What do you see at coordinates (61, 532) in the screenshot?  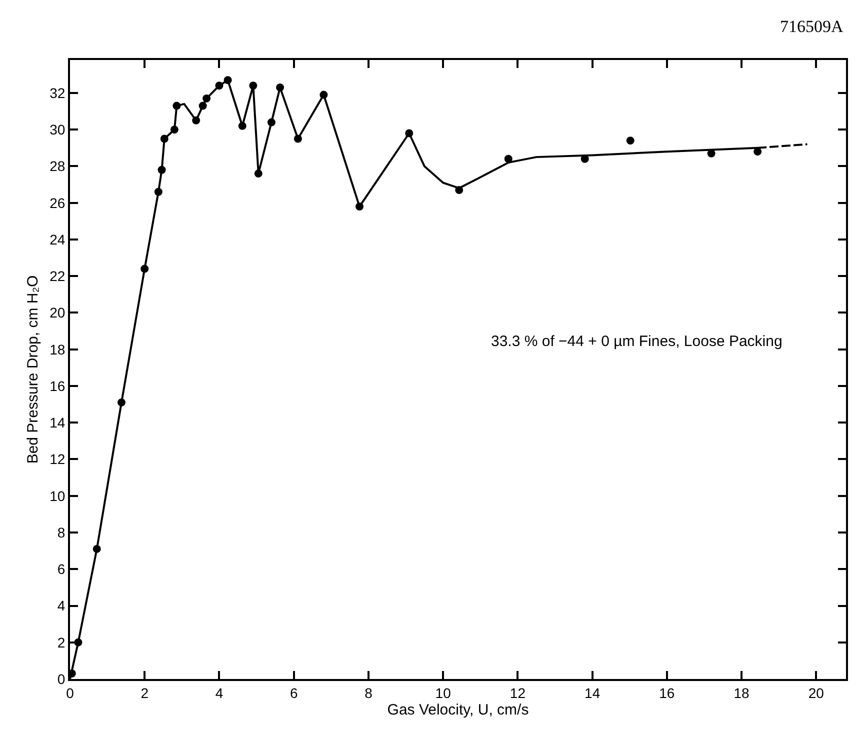 I see `y-tick-label: 8` at bounding box center [61, 532].